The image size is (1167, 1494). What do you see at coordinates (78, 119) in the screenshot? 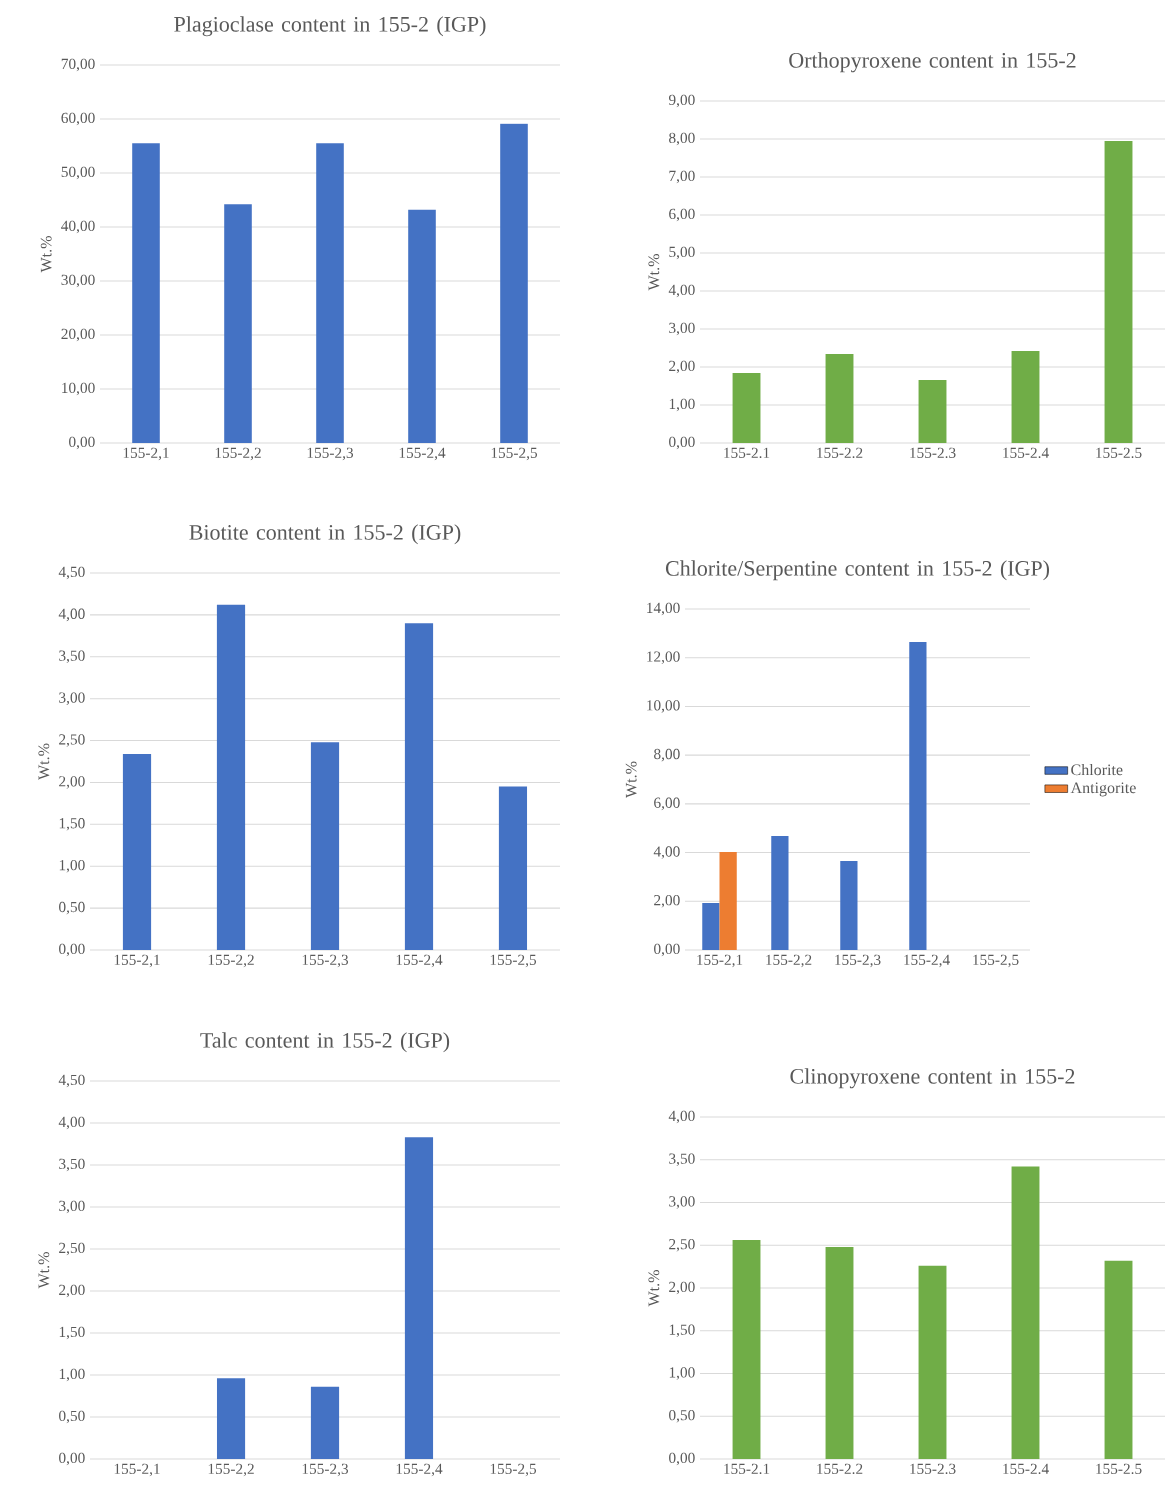
I see `y-tick-label: 60,00` at bounding box center [78, 119].